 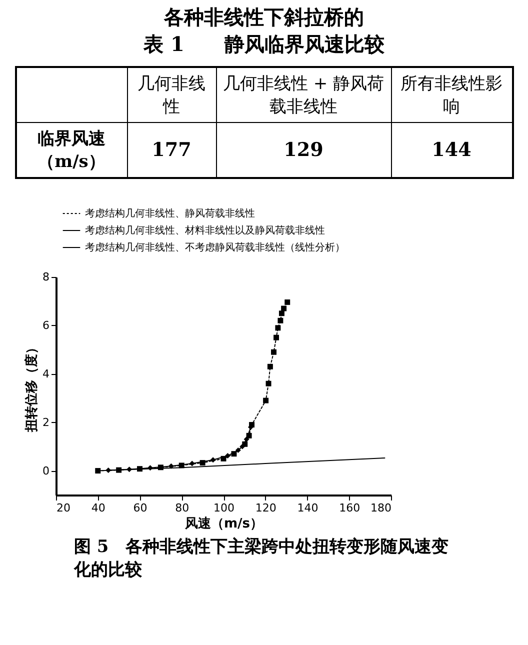 I want to click on legend-label: 考虑结构几何非线性、材料非线性以及静风荷载非线性, so click(x=205, y=230).